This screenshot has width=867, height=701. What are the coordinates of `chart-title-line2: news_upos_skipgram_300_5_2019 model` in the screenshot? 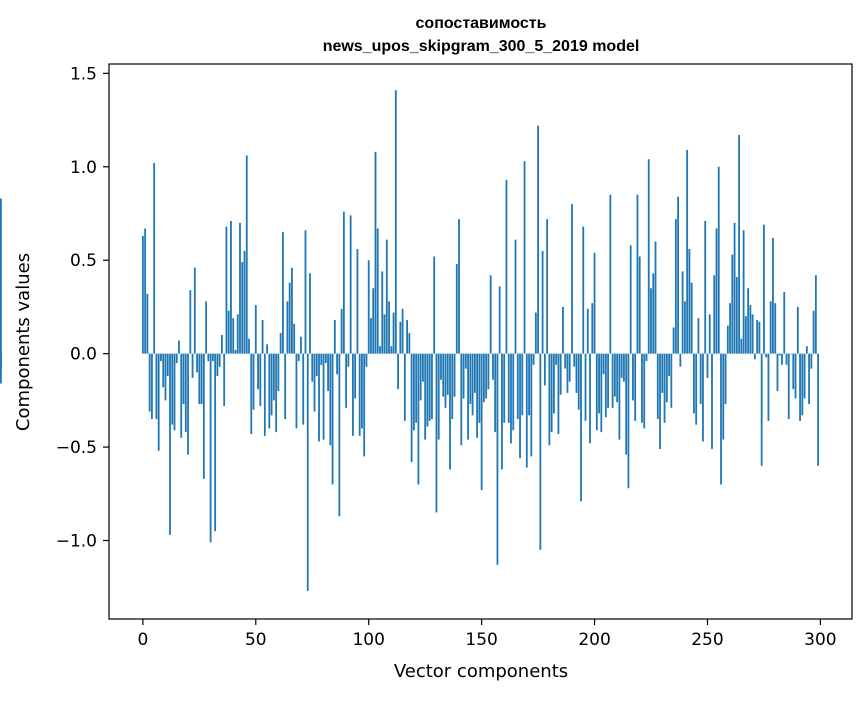 It's located at (481, 46).